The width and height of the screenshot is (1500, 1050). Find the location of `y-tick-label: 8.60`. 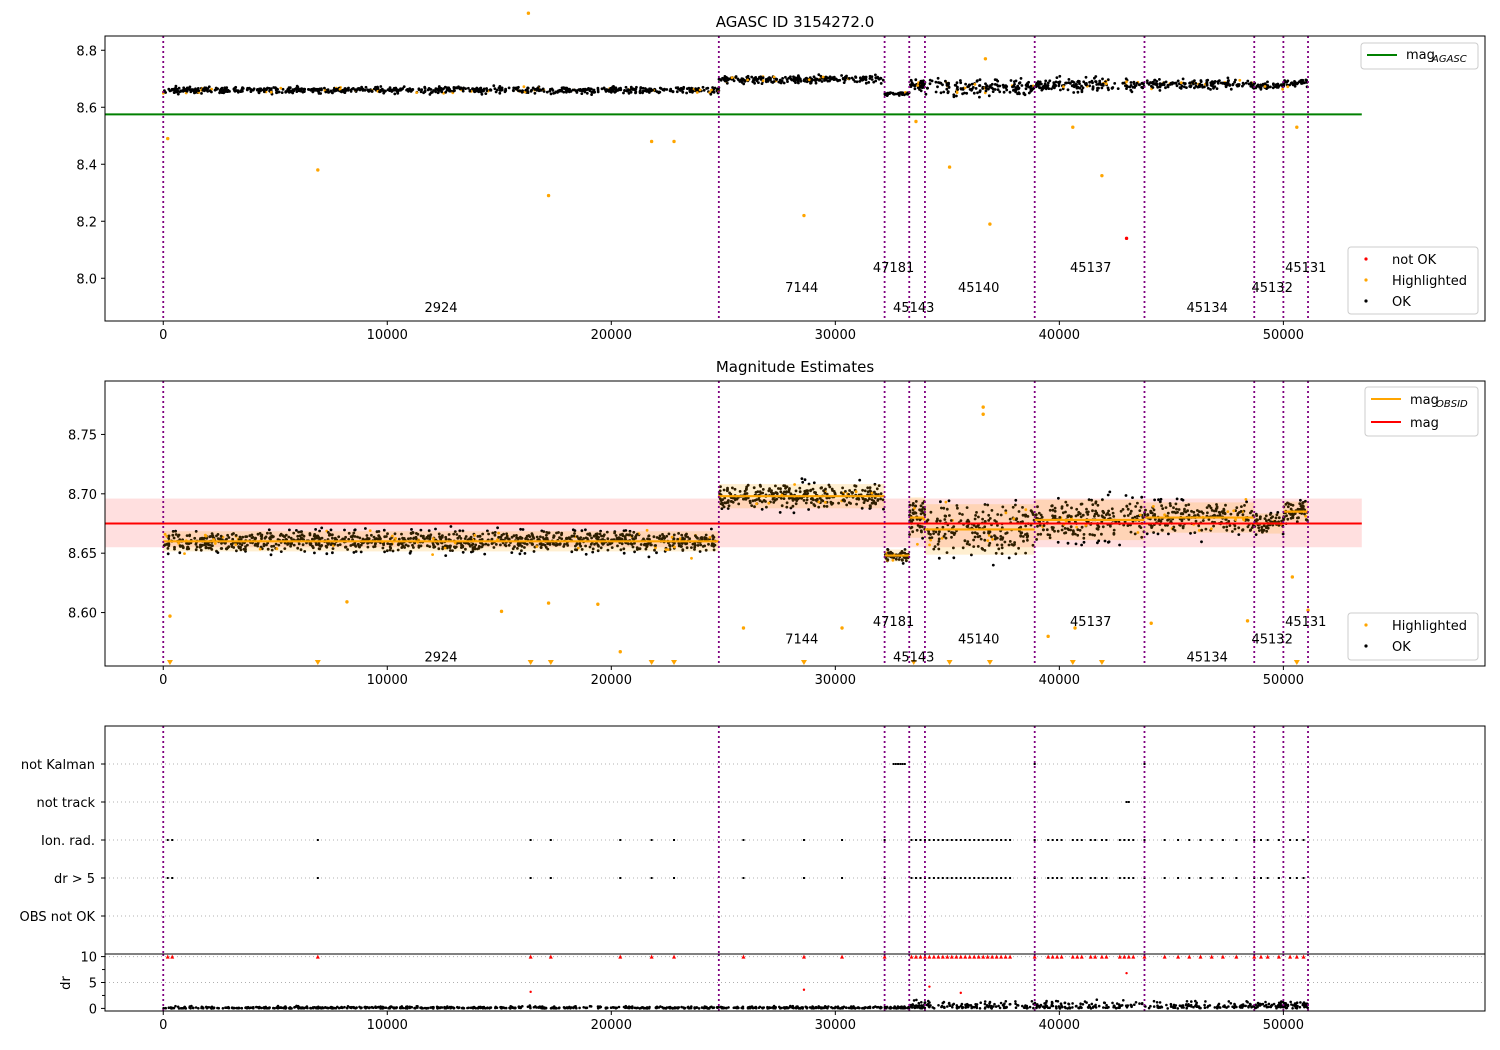

y-tick-label: 8.60 is located at coordinates (82, 614).